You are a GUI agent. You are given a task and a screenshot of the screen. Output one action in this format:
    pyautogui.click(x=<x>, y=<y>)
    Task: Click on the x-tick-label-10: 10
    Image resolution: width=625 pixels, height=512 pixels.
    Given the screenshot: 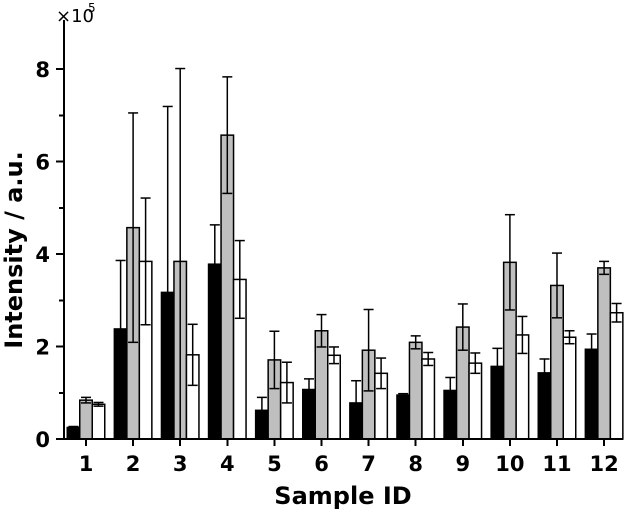 What is the action you would take?
    pyautogui.click(x=509, y=464)
    